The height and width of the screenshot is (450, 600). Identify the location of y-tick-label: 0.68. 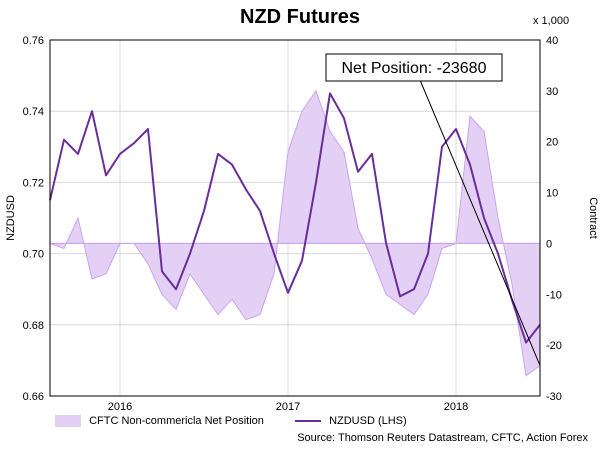
(33, 326).